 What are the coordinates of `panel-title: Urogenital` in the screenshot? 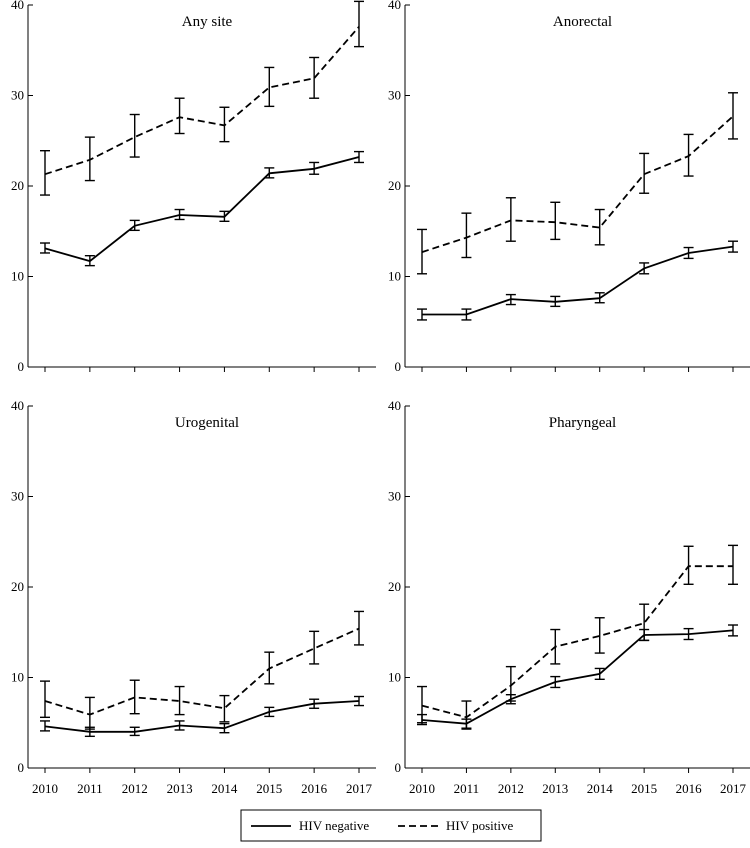 It's located at (207, 423).